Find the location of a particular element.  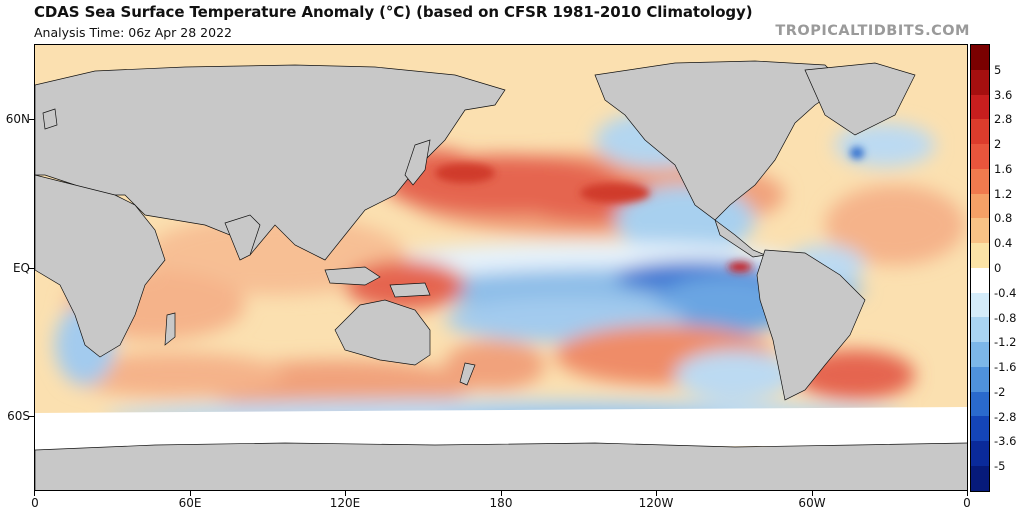

africa is located at coordinates (100, 266).